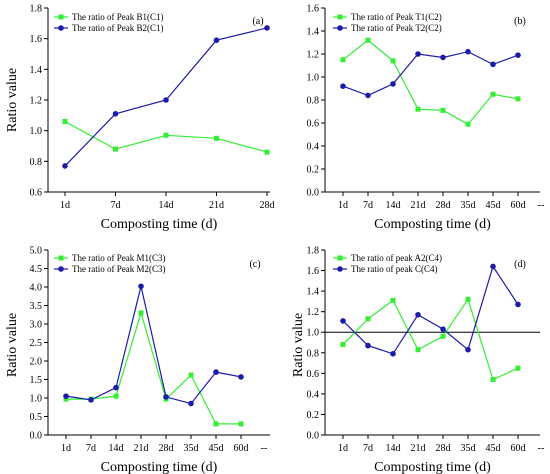 This screenshot has height=474, width=550. Describe the element at coordinates (313, 415) in the screenshot. I see `y-tick-label: 0.2` at that location.